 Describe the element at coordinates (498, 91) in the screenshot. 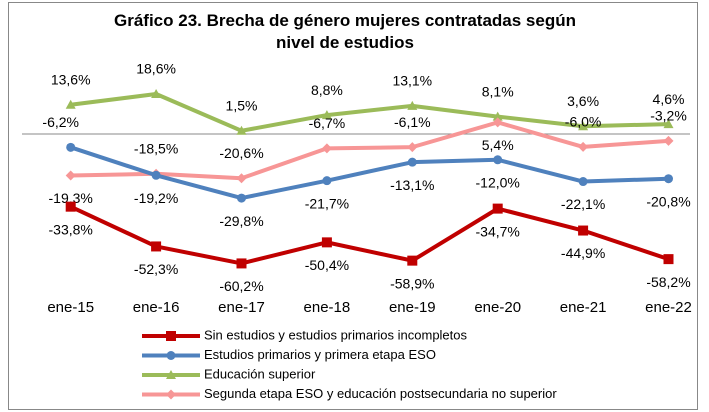

I see `data-label: 8,1%` at that location.